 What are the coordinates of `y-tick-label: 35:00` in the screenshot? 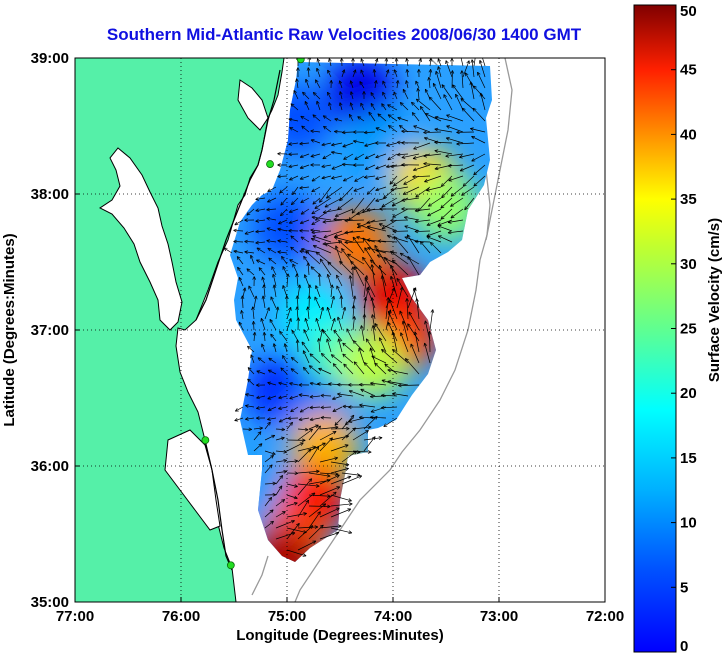 It's located at (50, 602).